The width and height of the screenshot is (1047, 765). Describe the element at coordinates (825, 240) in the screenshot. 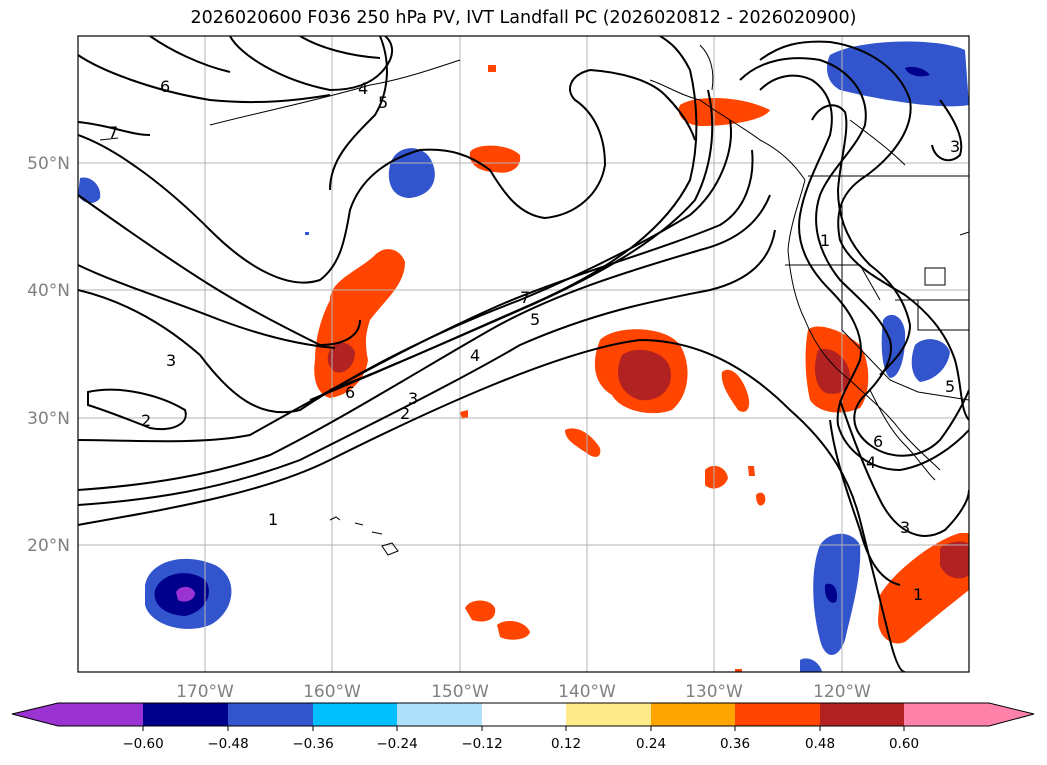

I see `contour-label-1b: 1` at that location.